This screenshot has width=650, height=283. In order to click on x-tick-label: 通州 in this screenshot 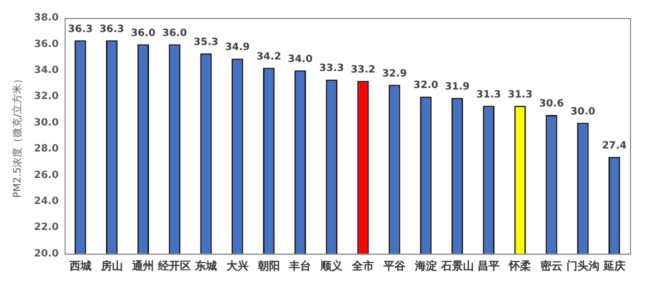, I will do `click(142, 265)`.